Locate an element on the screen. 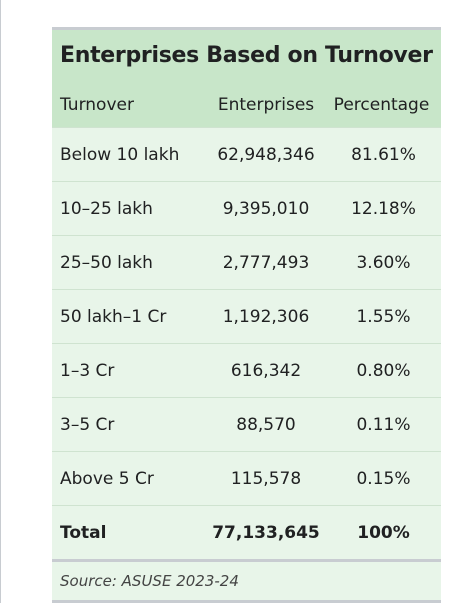  table-header-row: Turnover Enterprises Percentage is located at coordinates (246, 104).